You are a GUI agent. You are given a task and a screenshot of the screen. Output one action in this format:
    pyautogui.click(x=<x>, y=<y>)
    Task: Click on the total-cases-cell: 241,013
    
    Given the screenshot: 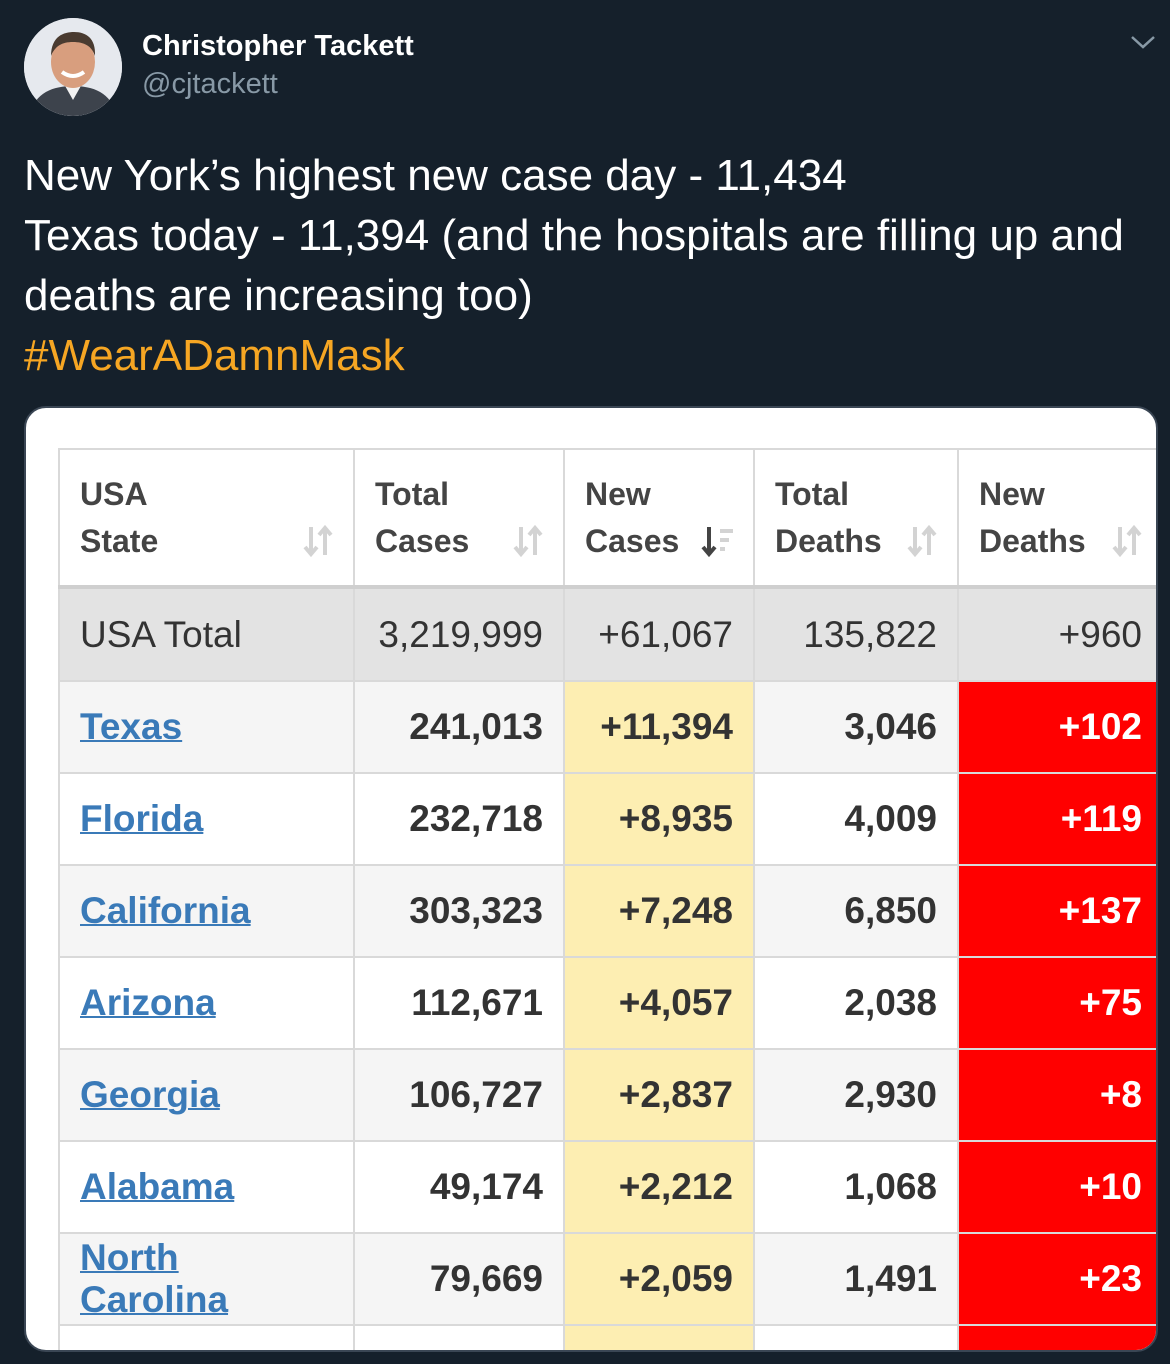 What is the action you would take?
    pyautogui.click(x=459, y=727)
    